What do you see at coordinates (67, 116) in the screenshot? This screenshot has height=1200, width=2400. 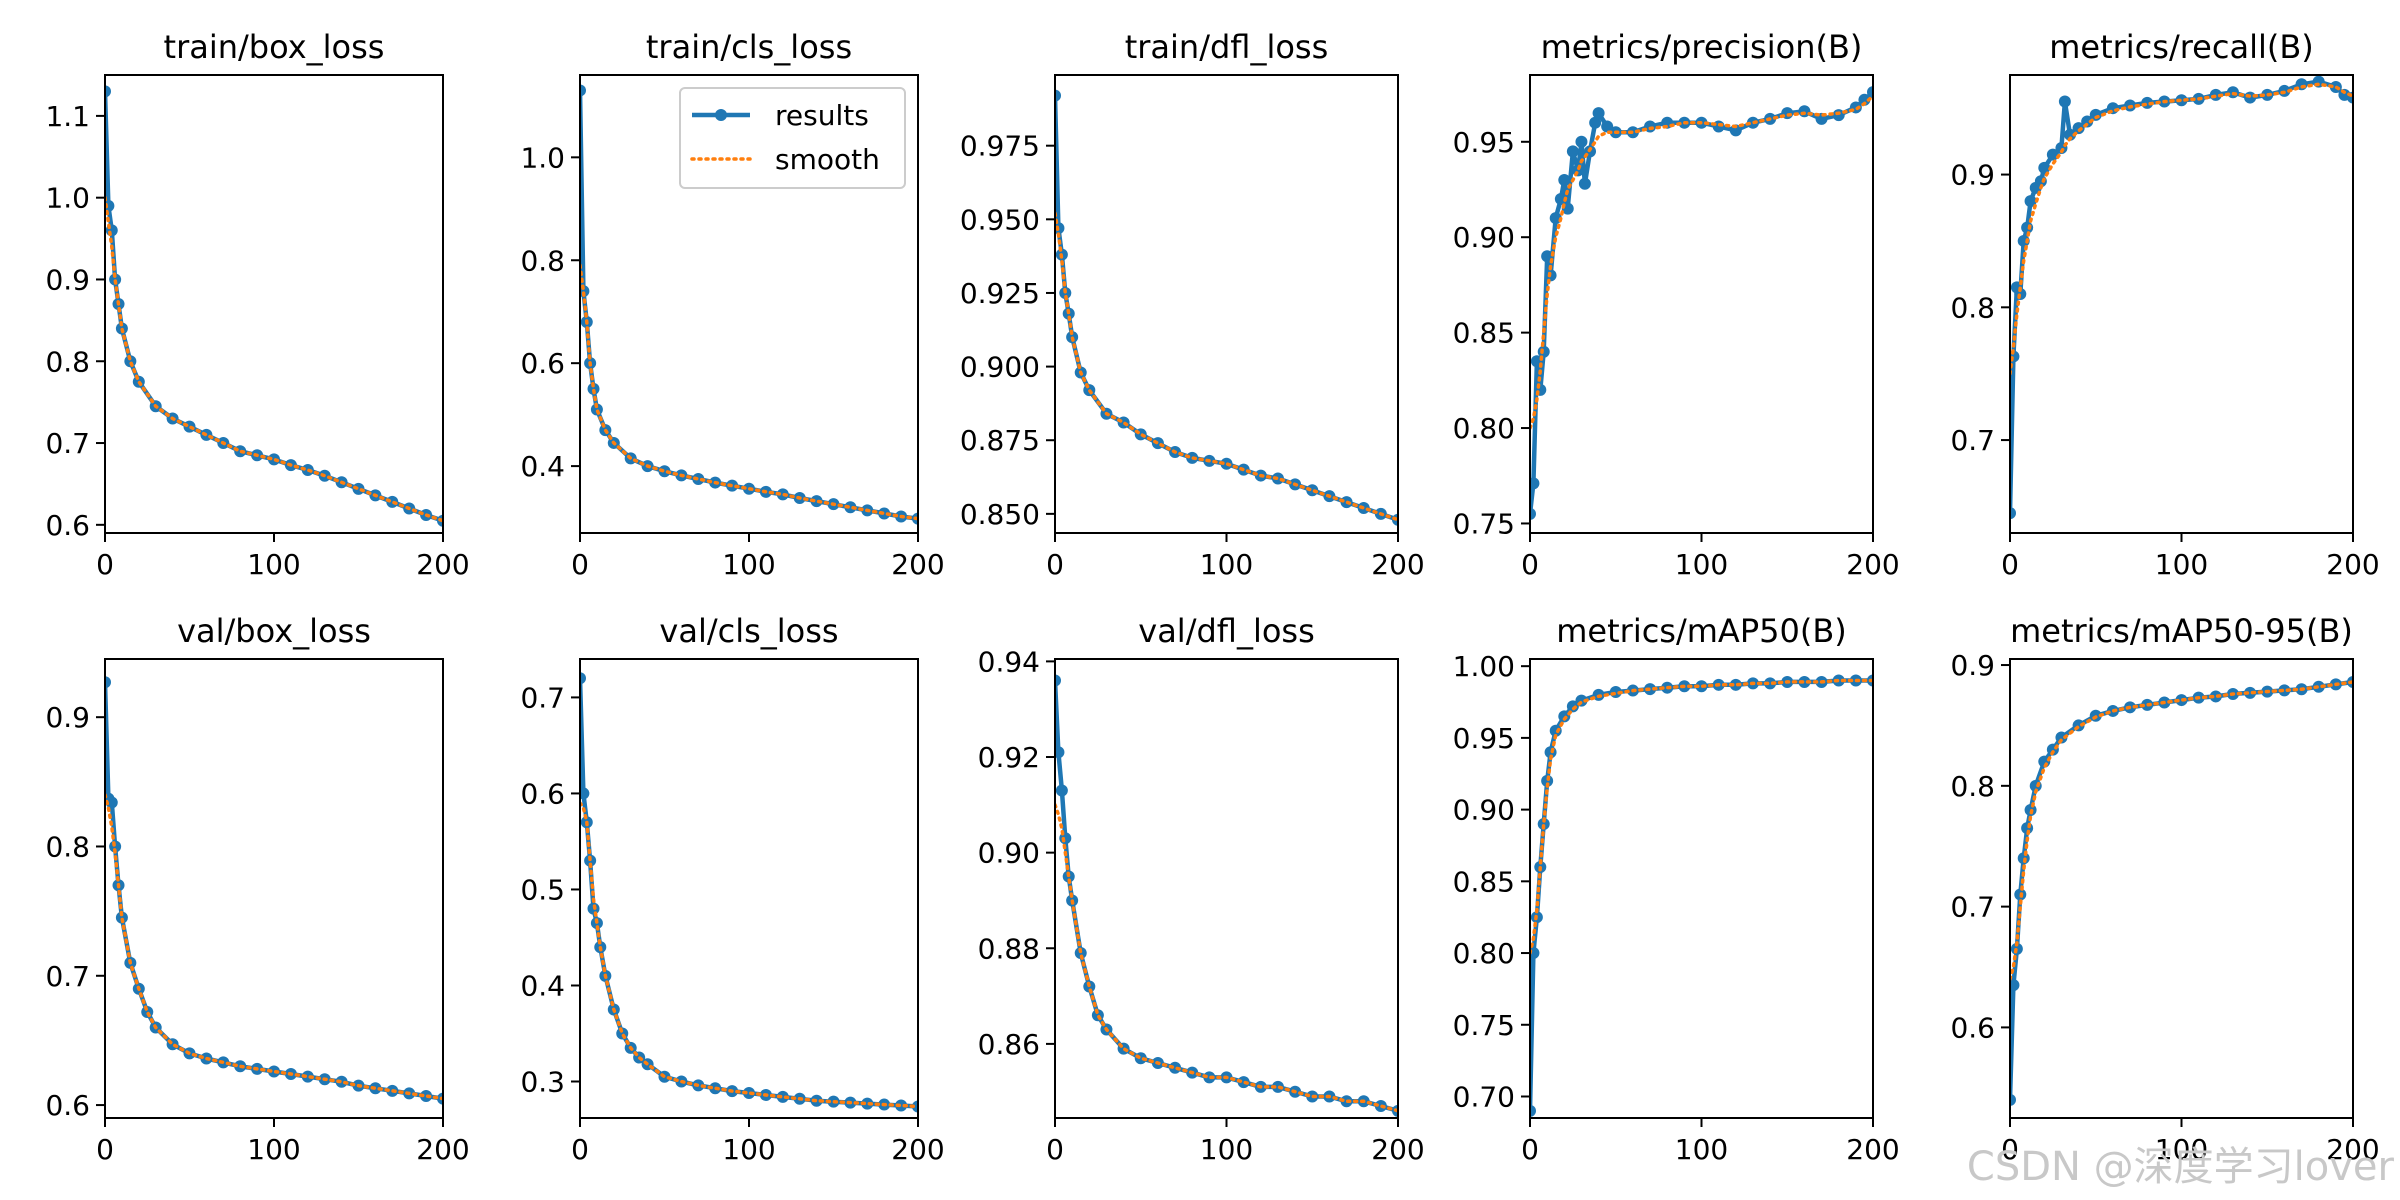 I see `y-tick-label: 1.1` at bounding box center [67, 116].